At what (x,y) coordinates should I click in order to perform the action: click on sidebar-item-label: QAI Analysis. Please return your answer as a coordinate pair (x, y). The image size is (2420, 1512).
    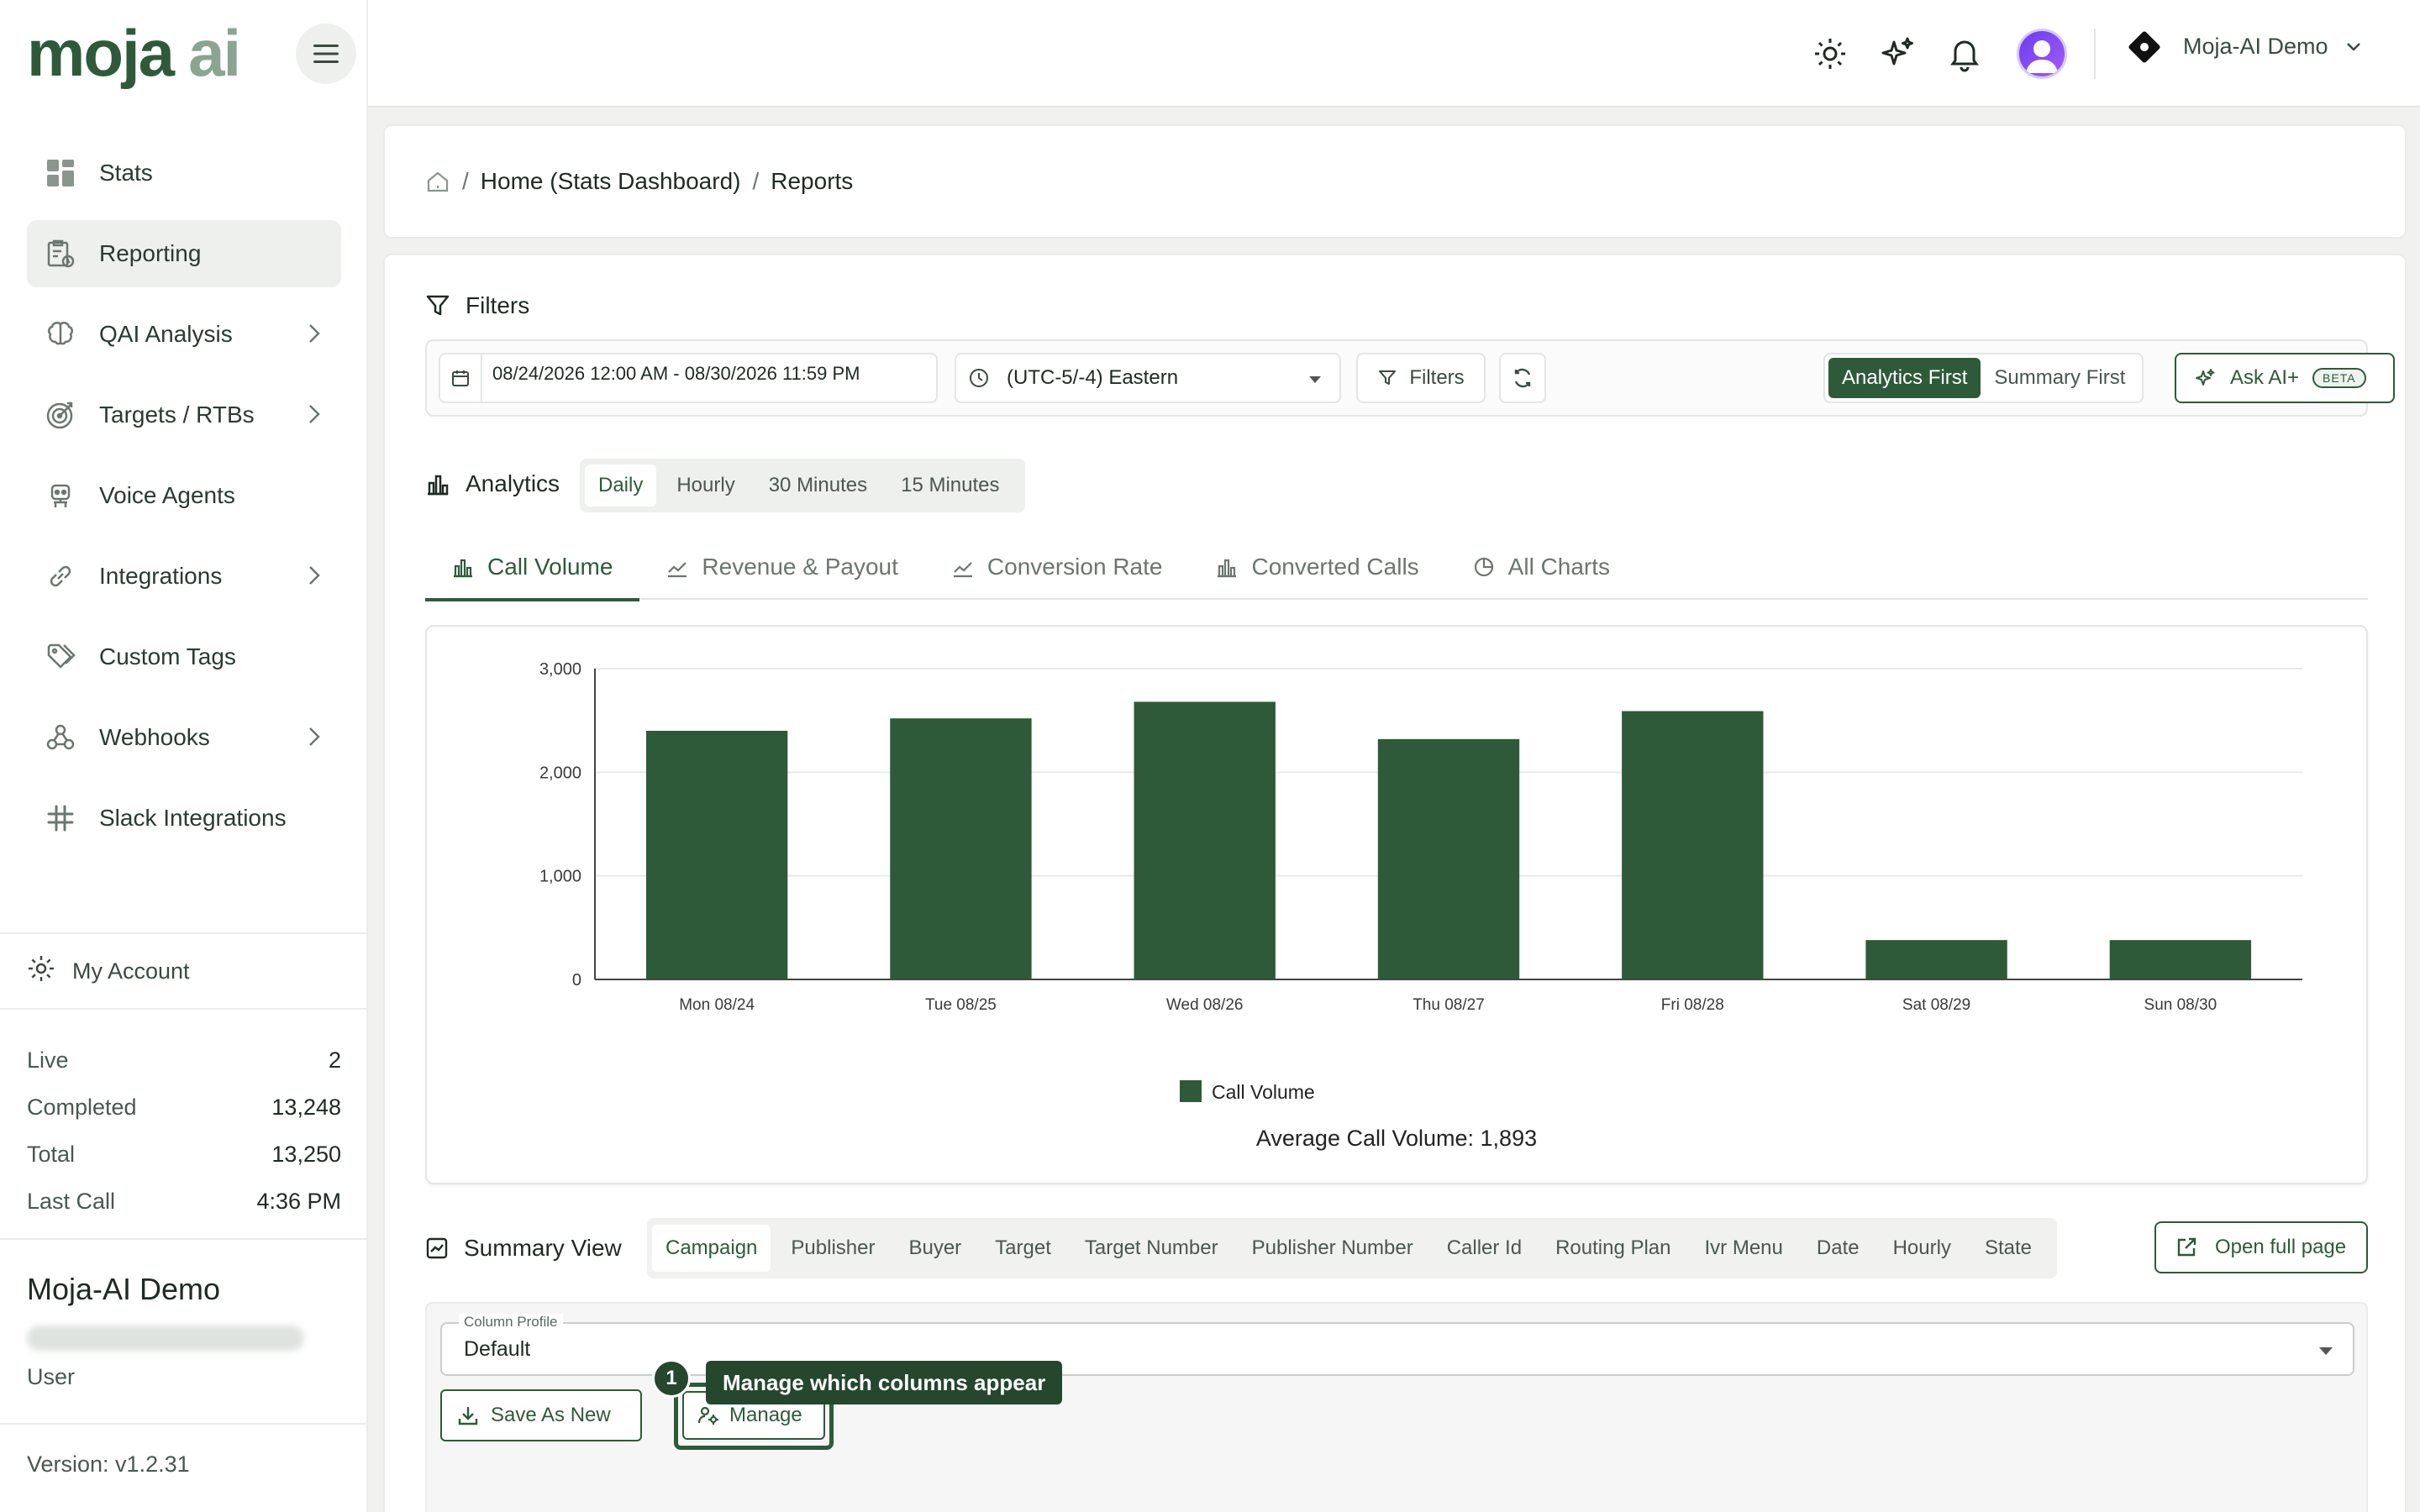
    Looking at the image, I should click on (166, 334).